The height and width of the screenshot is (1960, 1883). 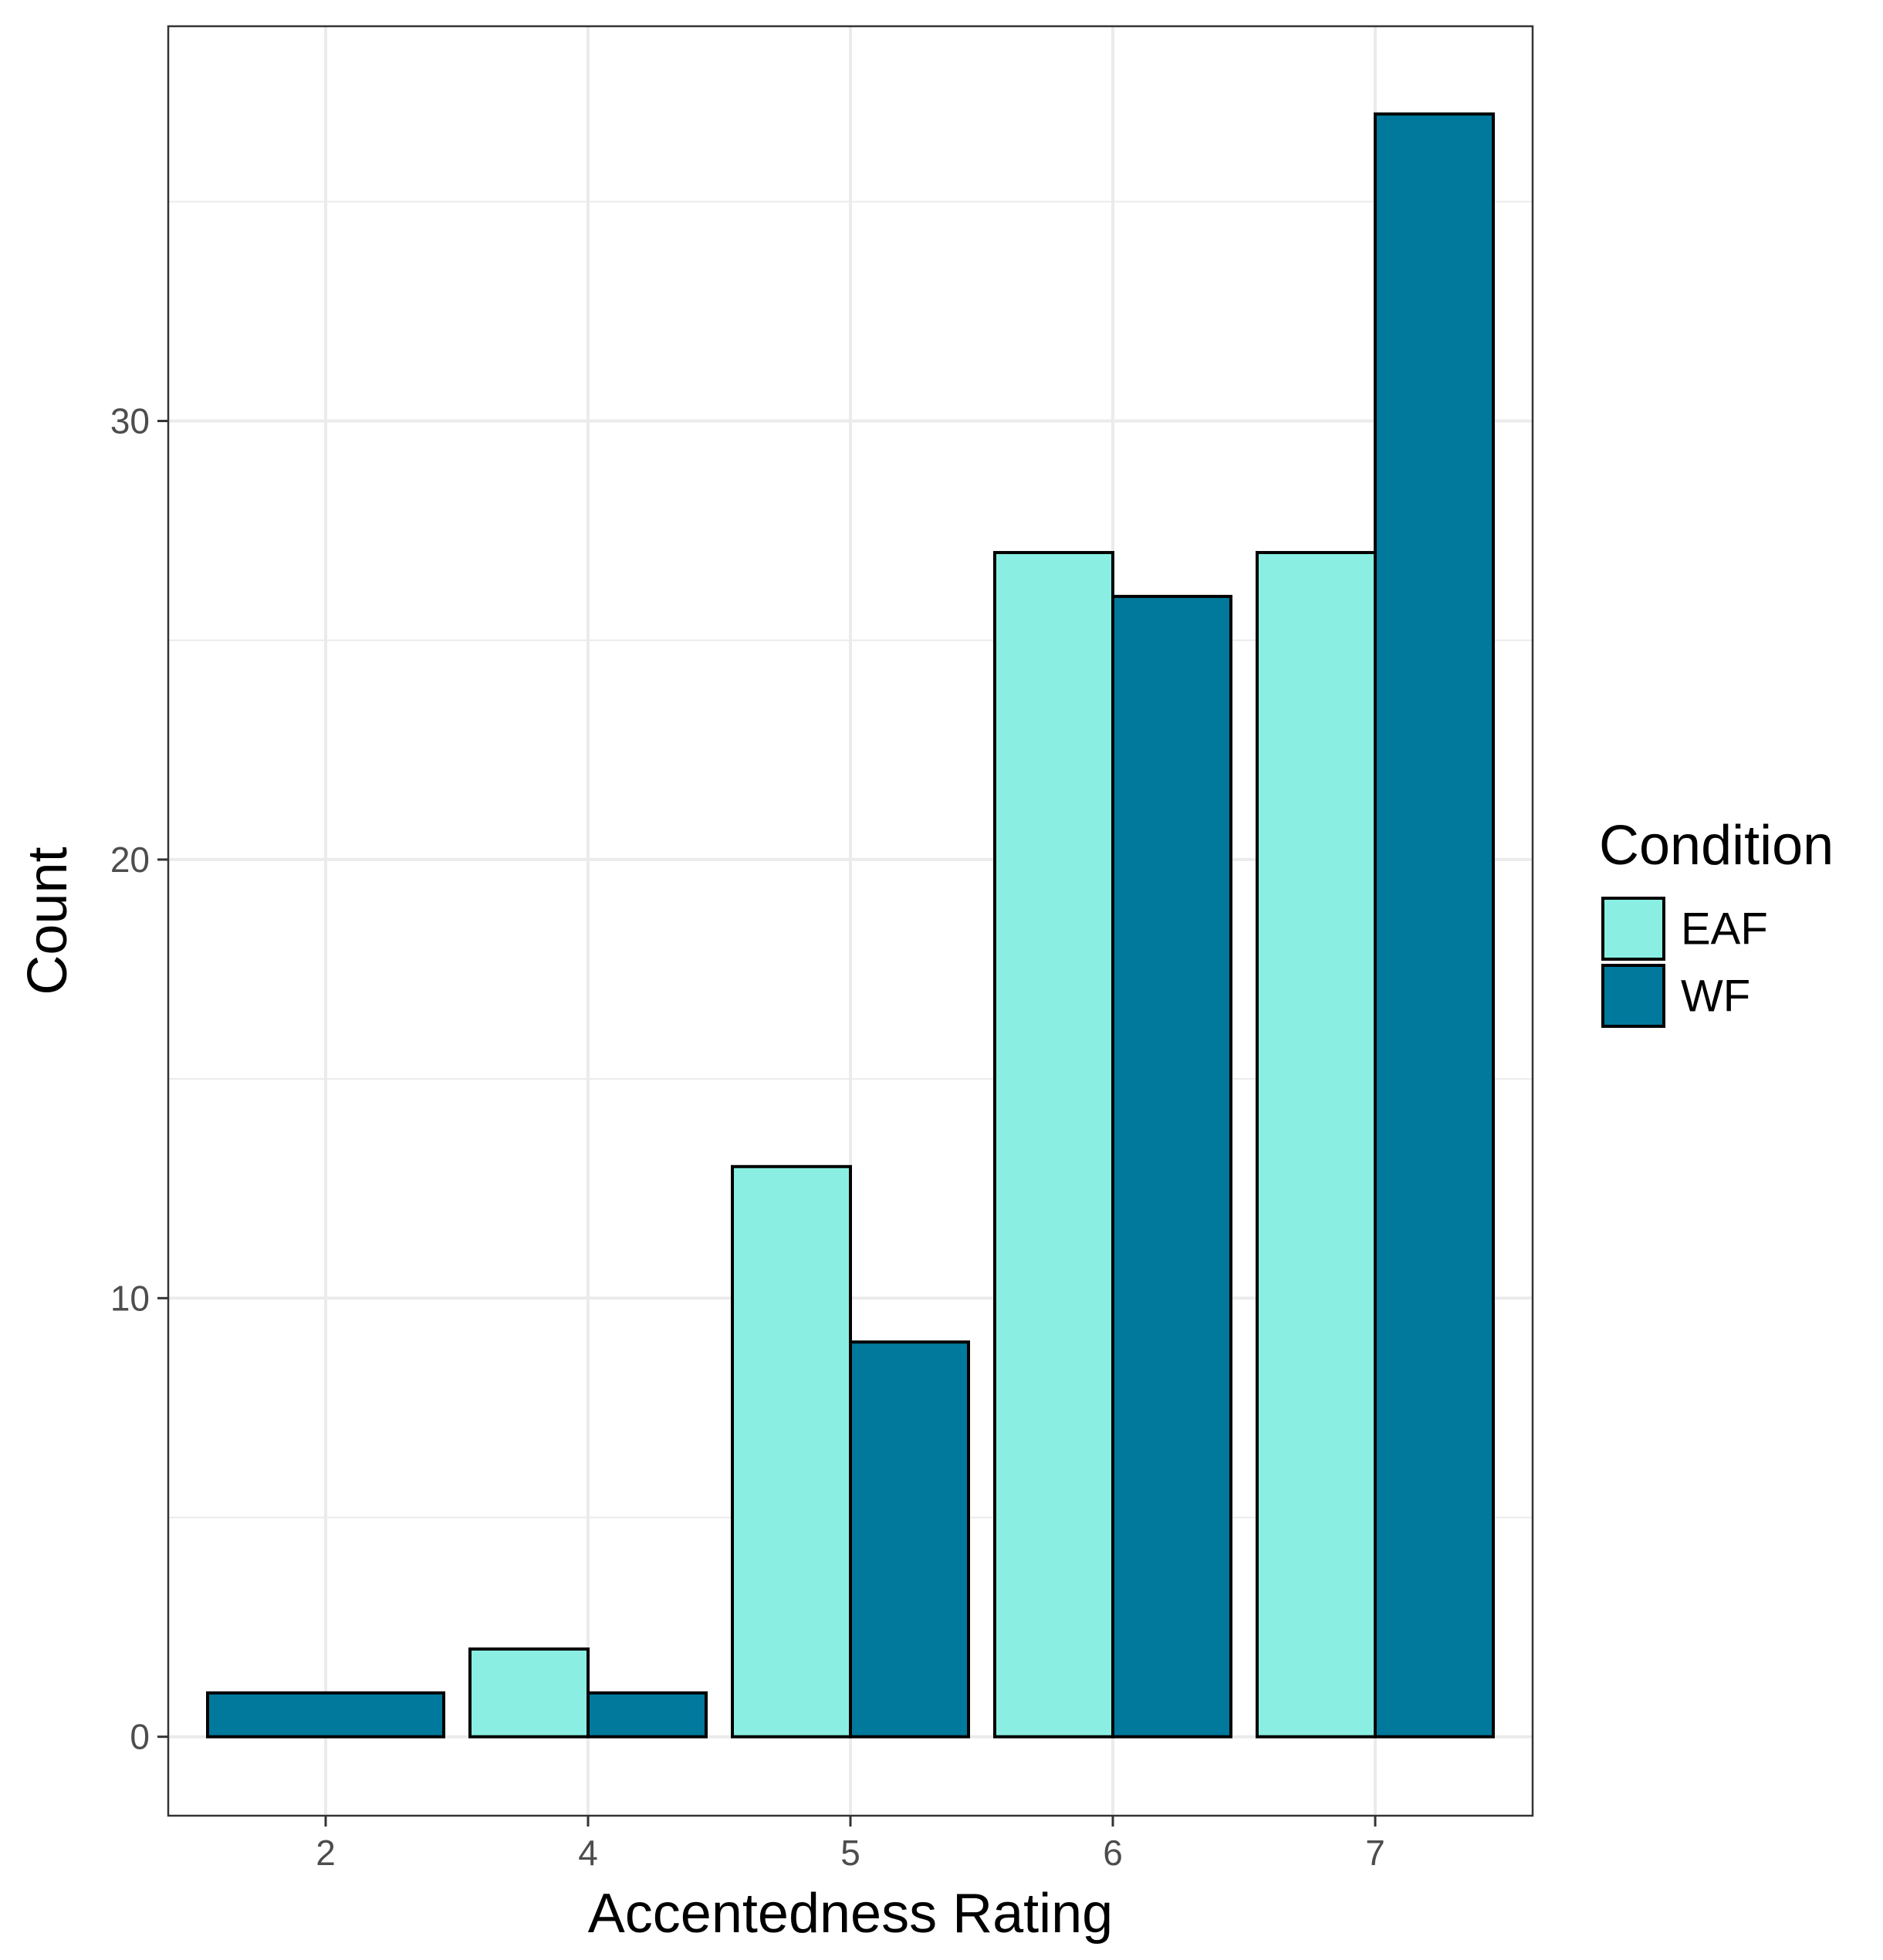 I want to click on y-tick-label: 0, so click(x=140, y=1737).